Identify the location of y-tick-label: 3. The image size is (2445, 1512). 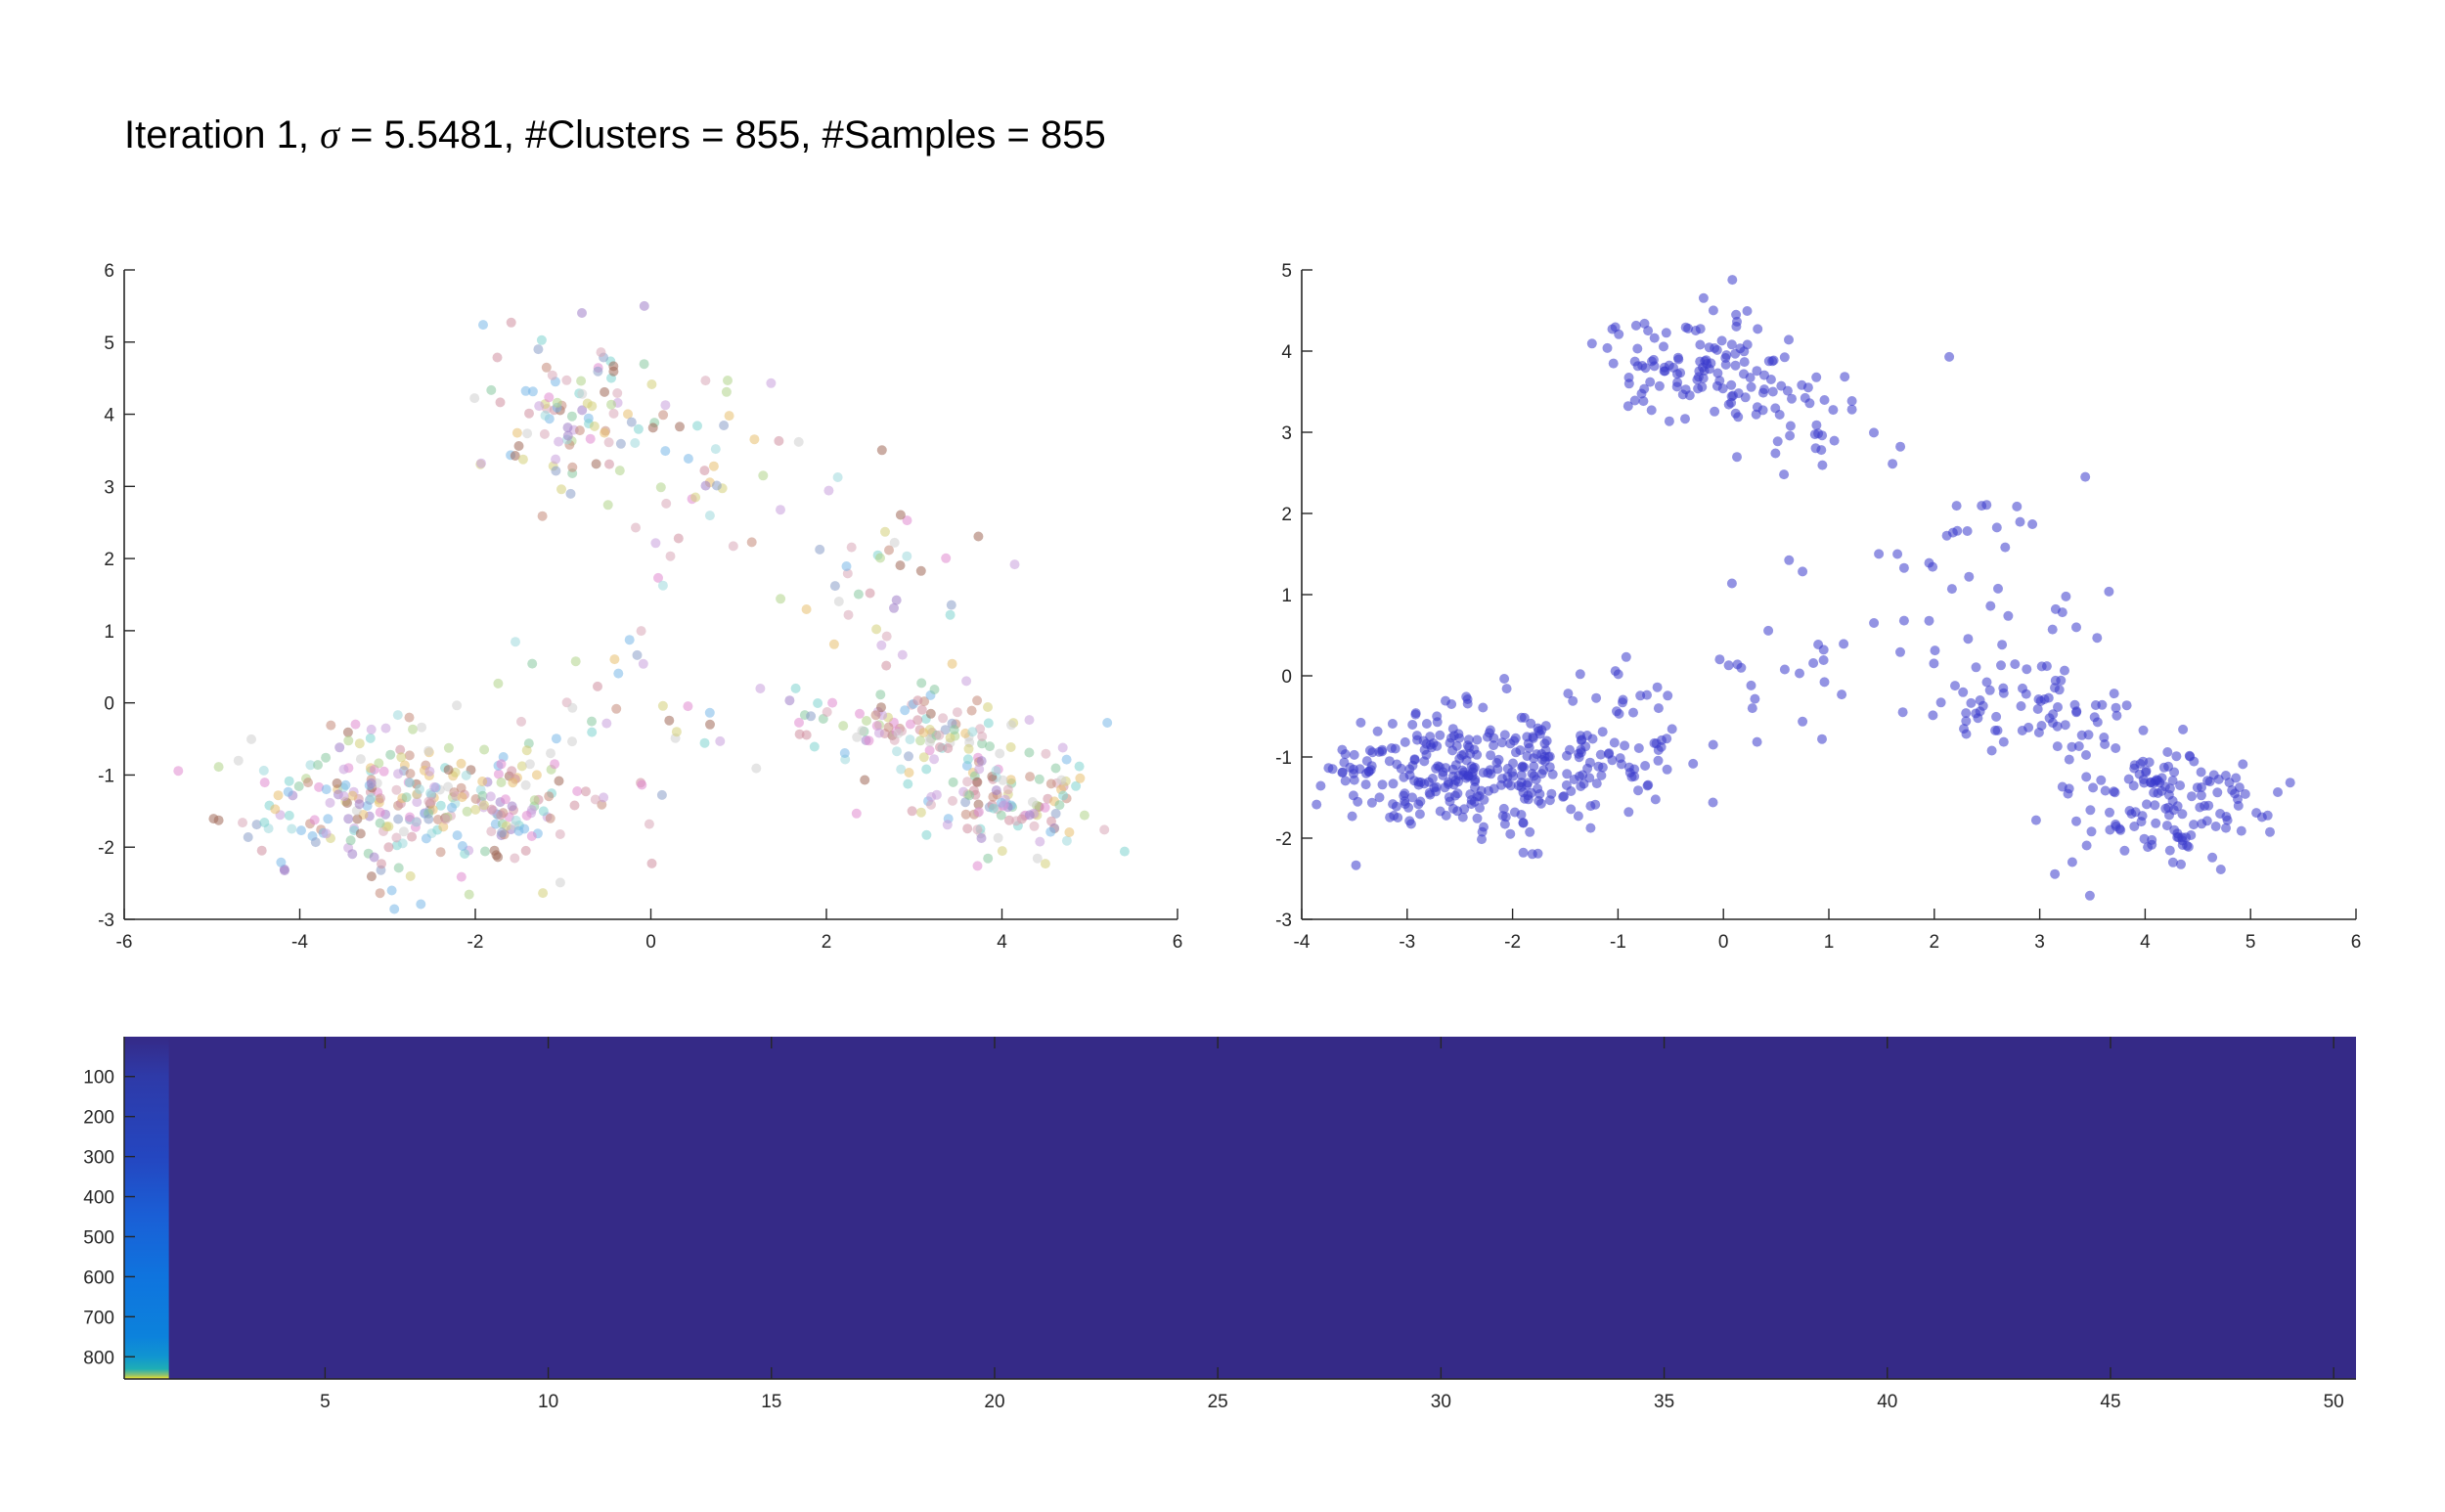
(1286, 434).